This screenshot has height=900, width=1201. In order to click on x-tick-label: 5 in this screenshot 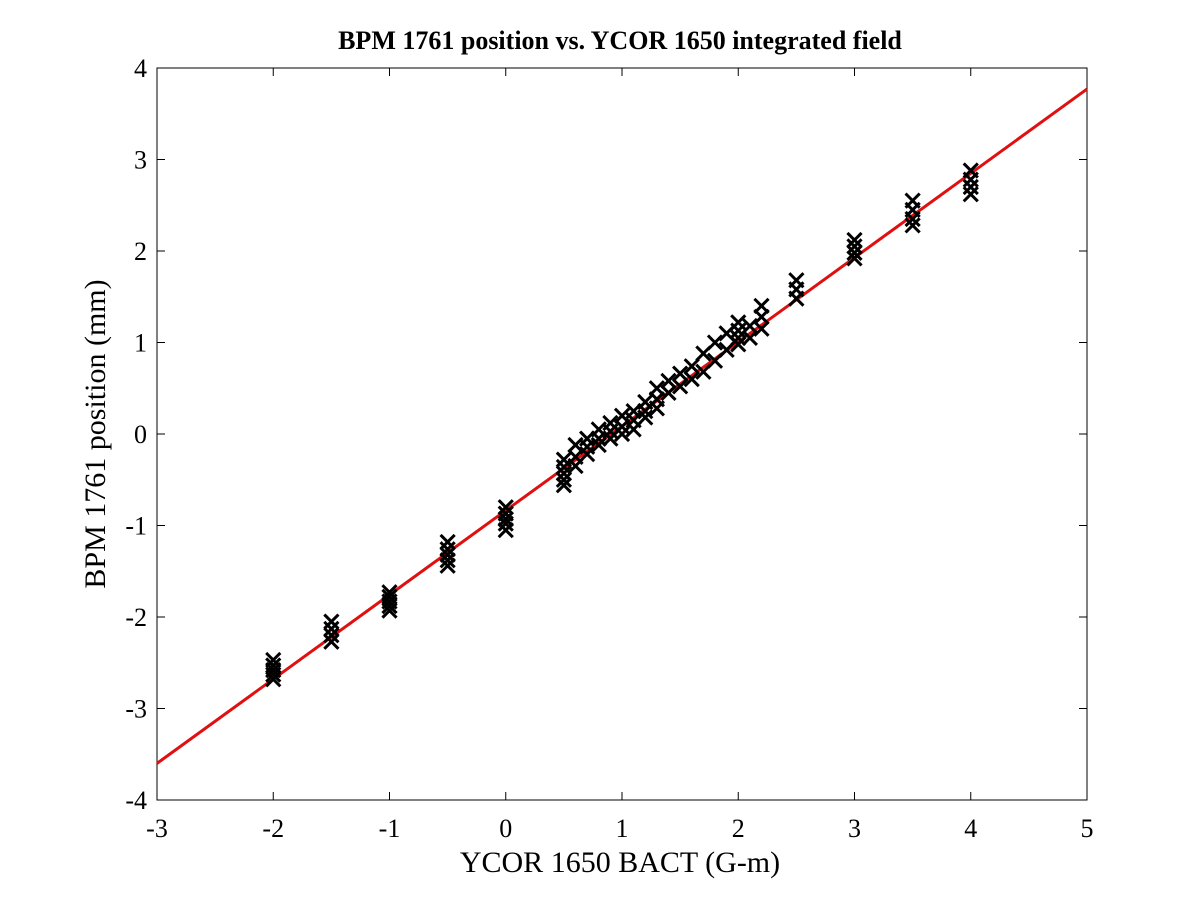, I will do `click(1087, 828)`.